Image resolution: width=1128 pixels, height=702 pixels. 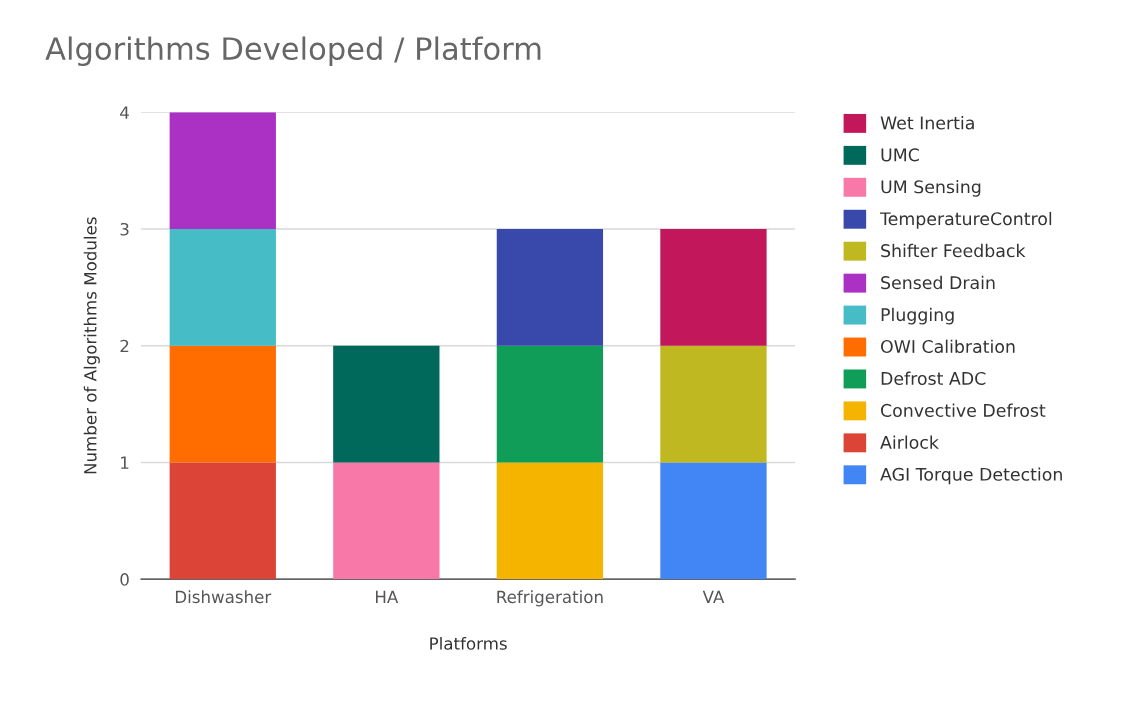 I want to click on y-axis-title: Number of Algorithms Modules, so click(x=91, y=345).